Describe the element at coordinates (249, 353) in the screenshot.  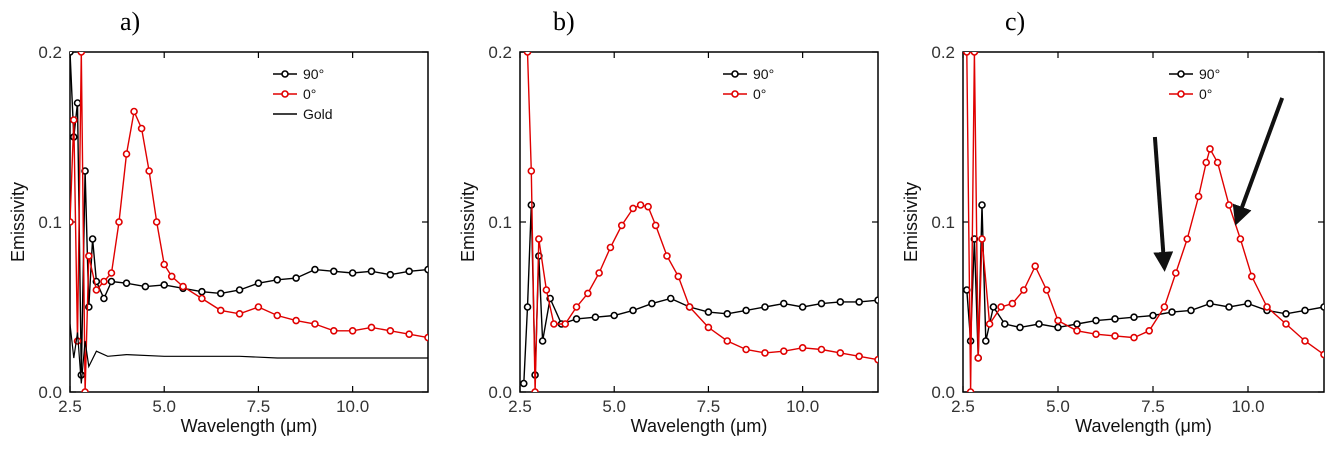
I see `series-Gold-line` at that location.